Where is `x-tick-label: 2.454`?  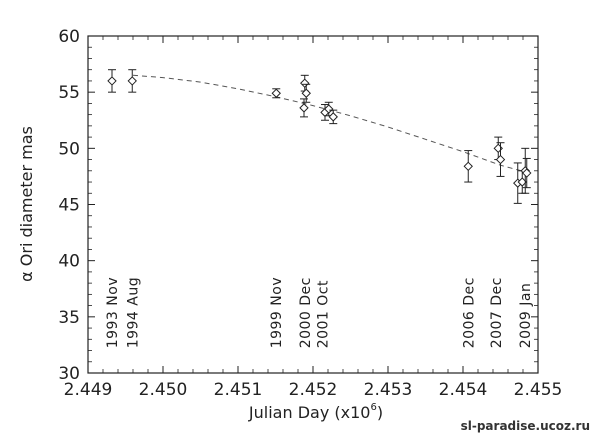 x-tick-label: 2.454 is located at coordinates (463, 390).